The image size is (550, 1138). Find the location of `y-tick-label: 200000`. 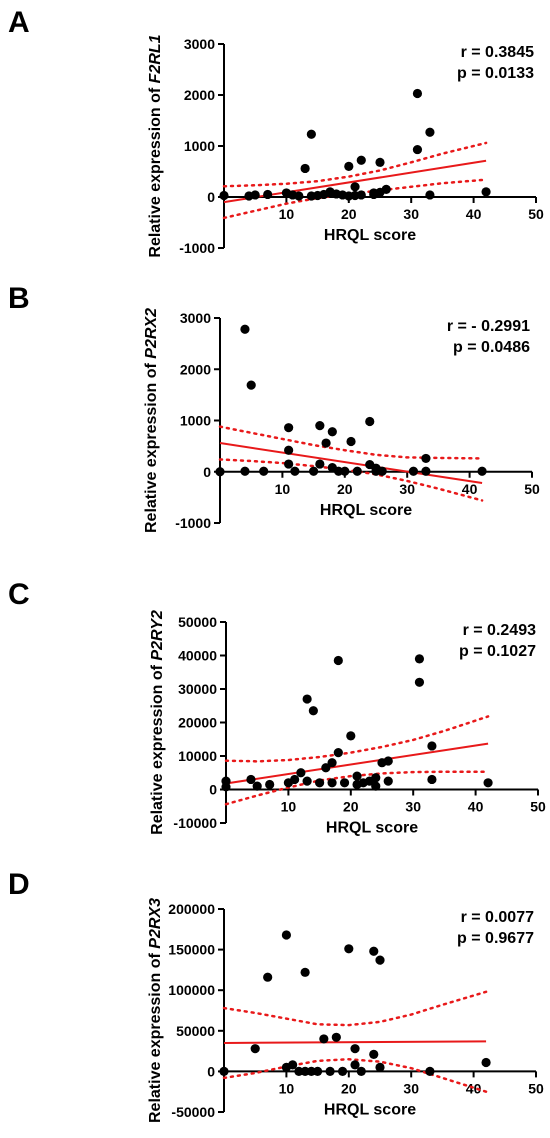

y-tick-label: 200000 is located at coordinates (191, 909).